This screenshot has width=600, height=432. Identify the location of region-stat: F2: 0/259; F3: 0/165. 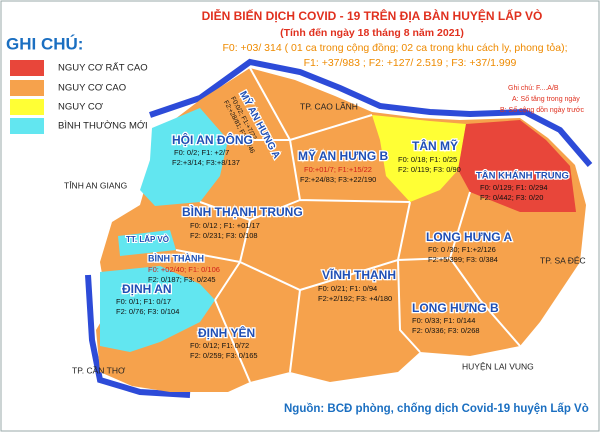
(224, 355).